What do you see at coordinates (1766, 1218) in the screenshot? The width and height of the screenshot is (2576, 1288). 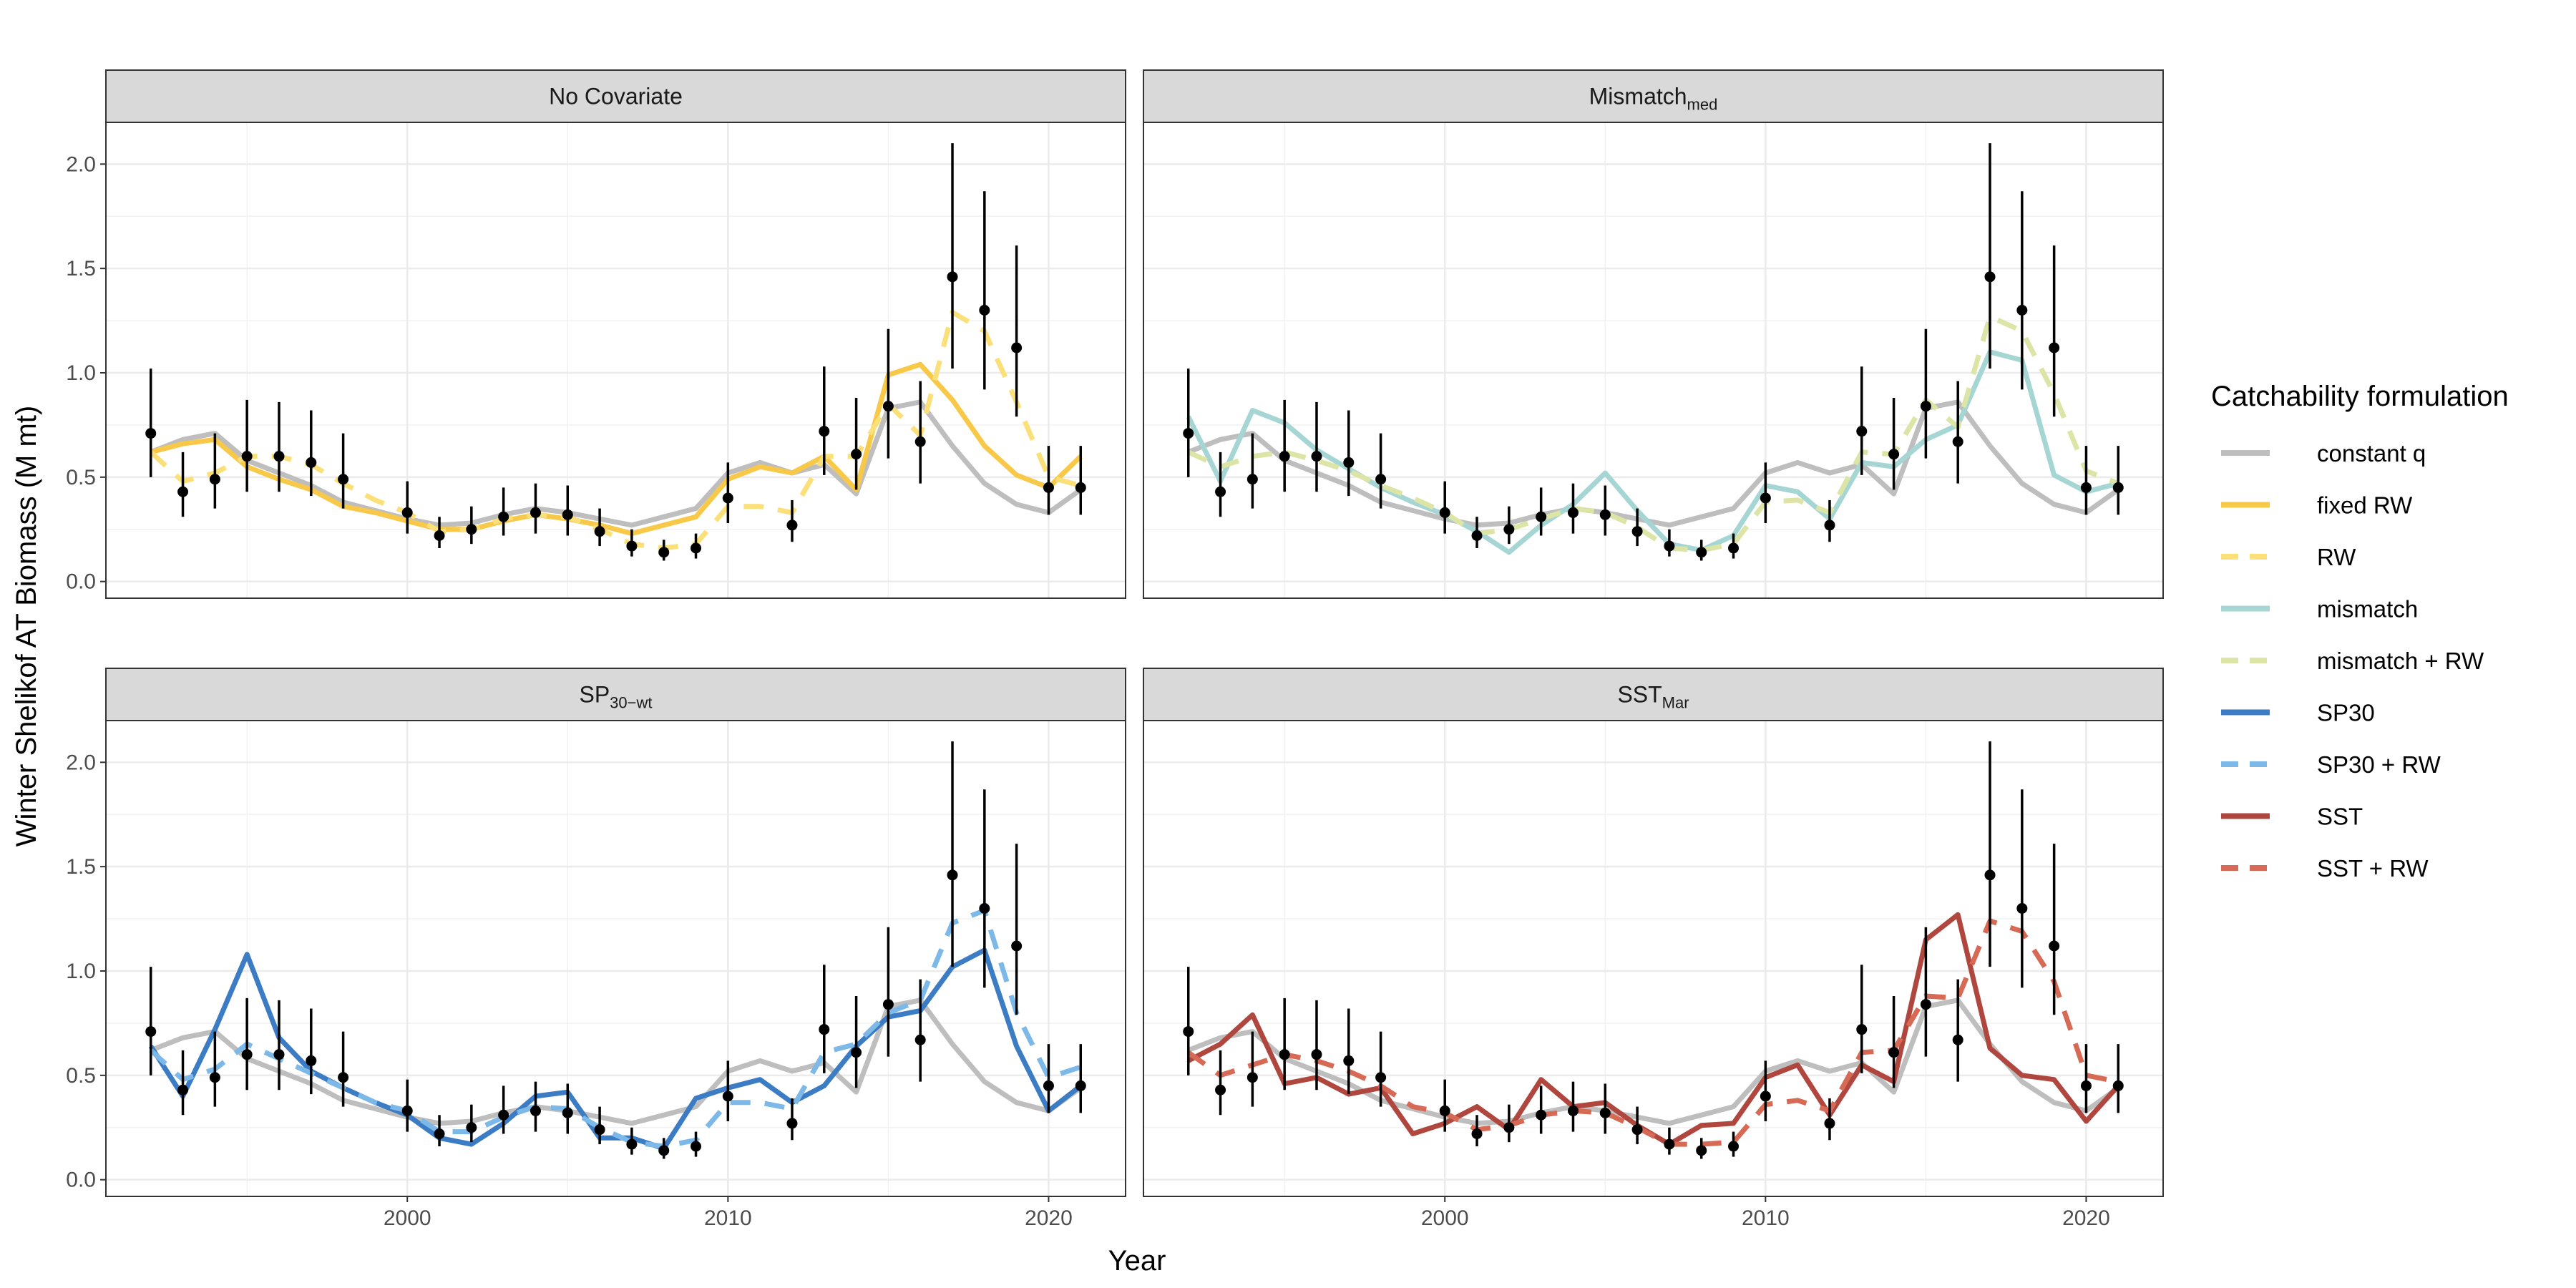 I see `x-tick-label: 2010` at bounding box center [1766, 1218].